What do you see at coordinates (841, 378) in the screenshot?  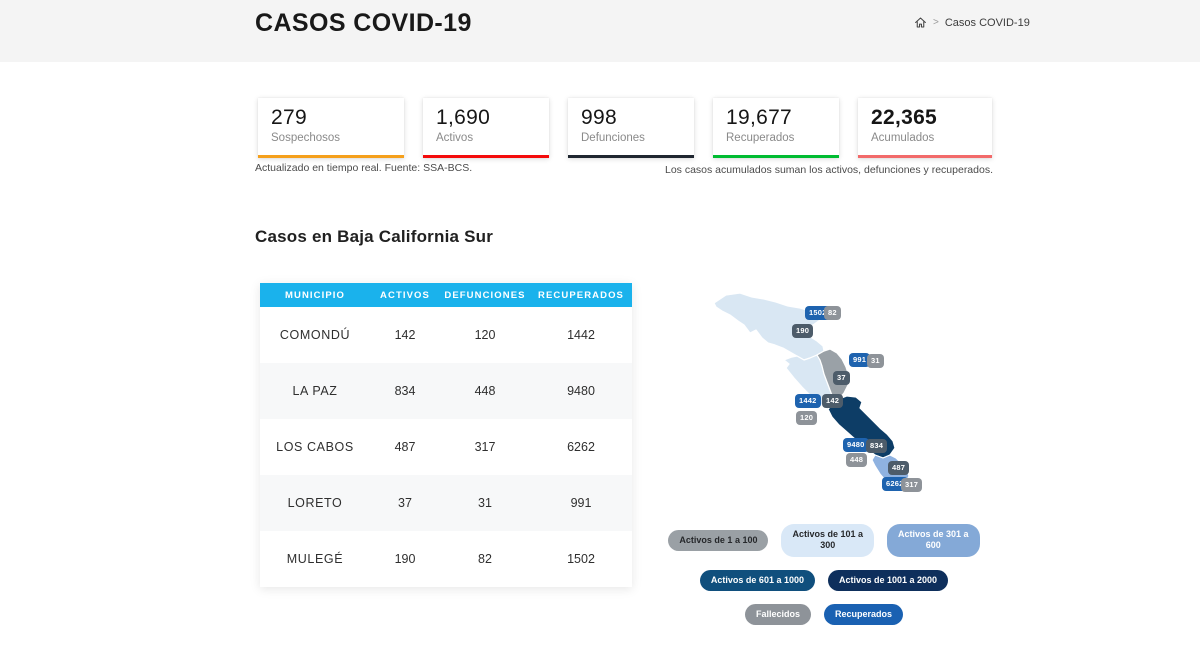 I see `map-badge-activos: 37` at bounding box center [841, 378].